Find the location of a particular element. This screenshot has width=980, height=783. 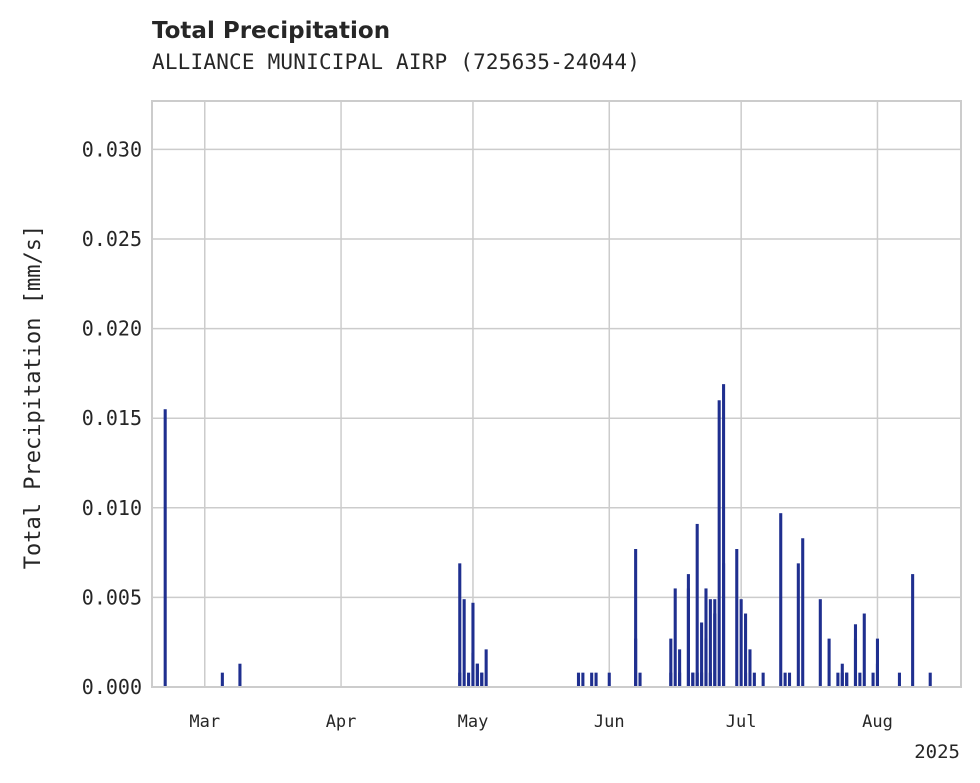

y-tick-label: 0.005 is located at coordinates (112, 597).